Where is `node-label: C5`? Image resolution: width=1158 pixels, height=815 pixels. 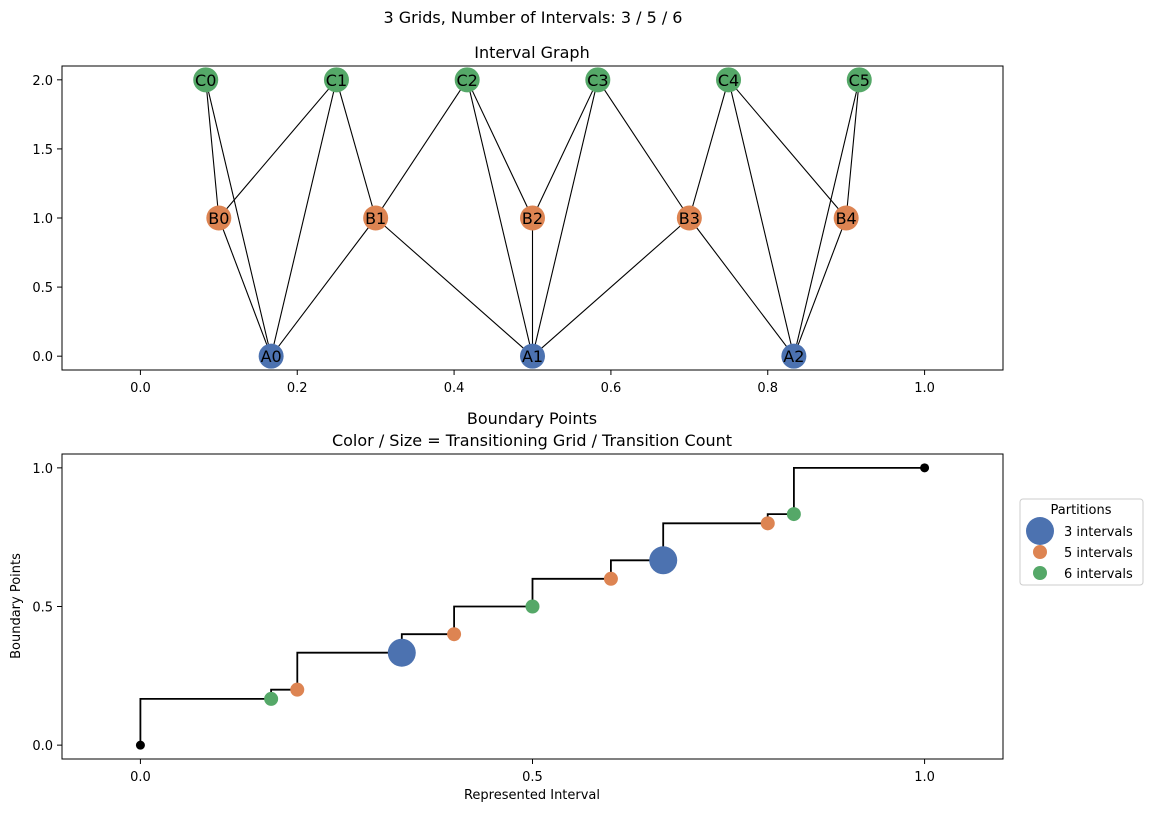 node-label: C5 is located at coordinates (859, 80).